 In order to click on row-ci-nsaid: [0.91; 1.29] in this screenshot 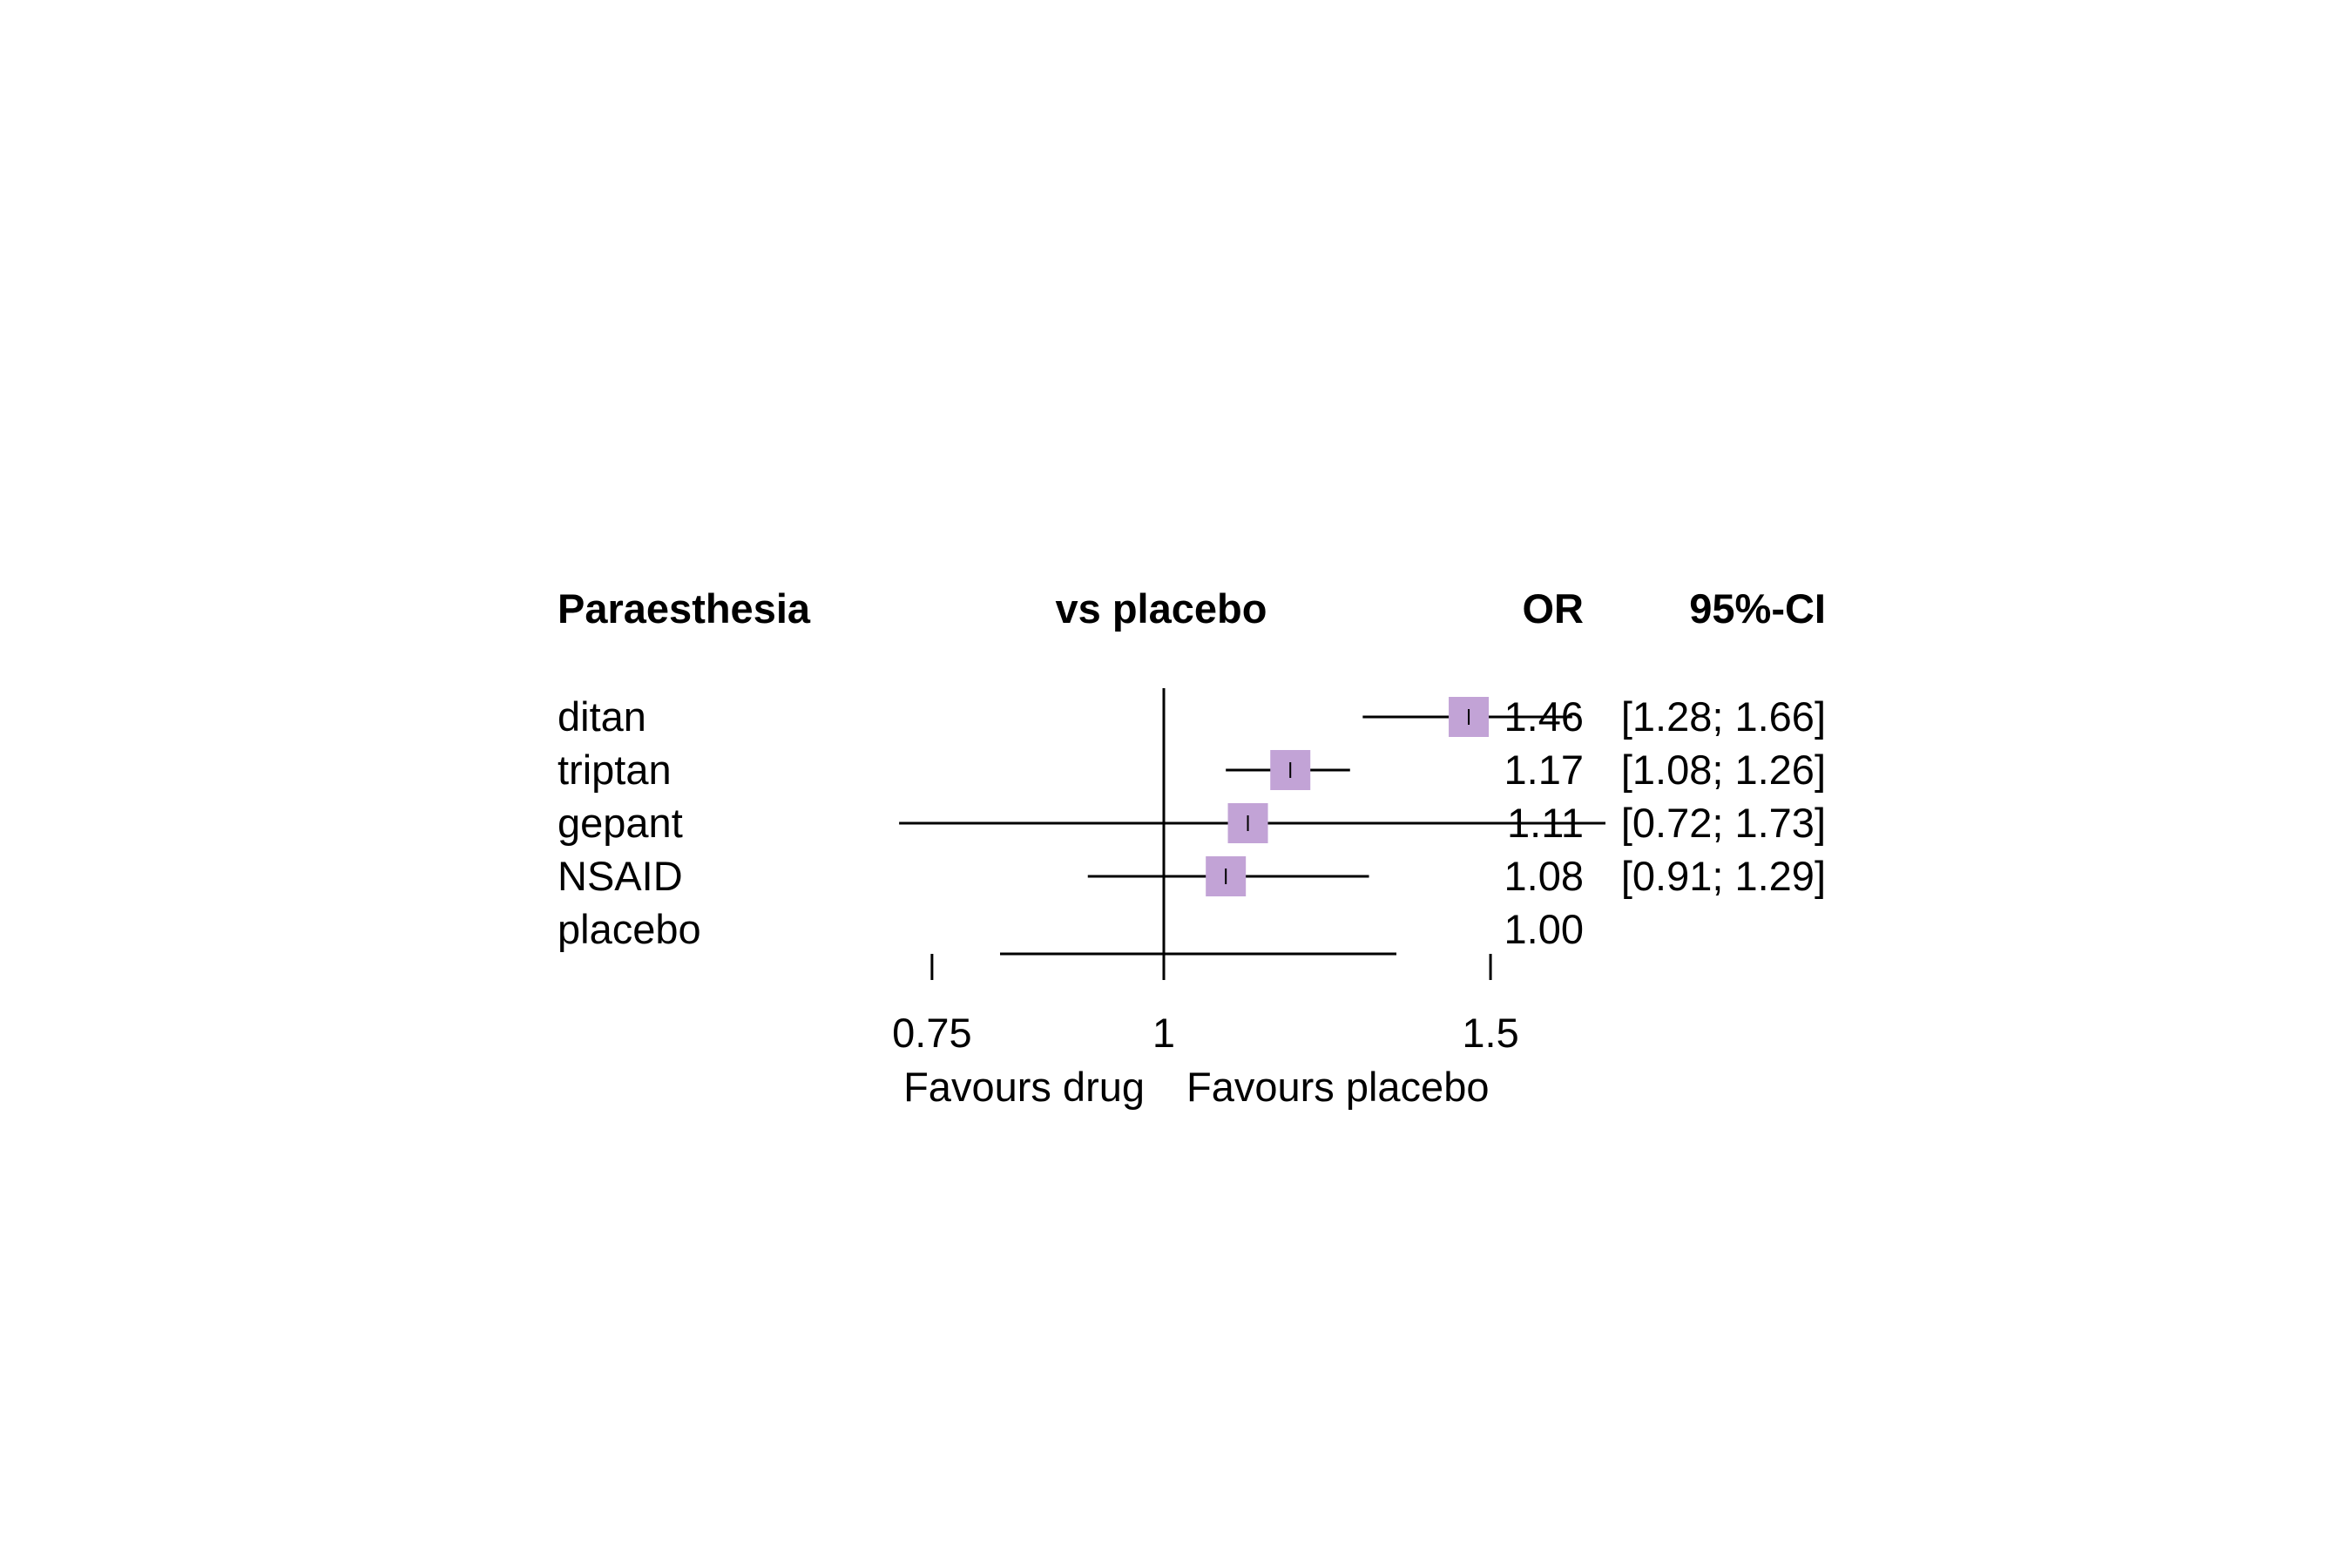, I will do `click(1723, 876)`.